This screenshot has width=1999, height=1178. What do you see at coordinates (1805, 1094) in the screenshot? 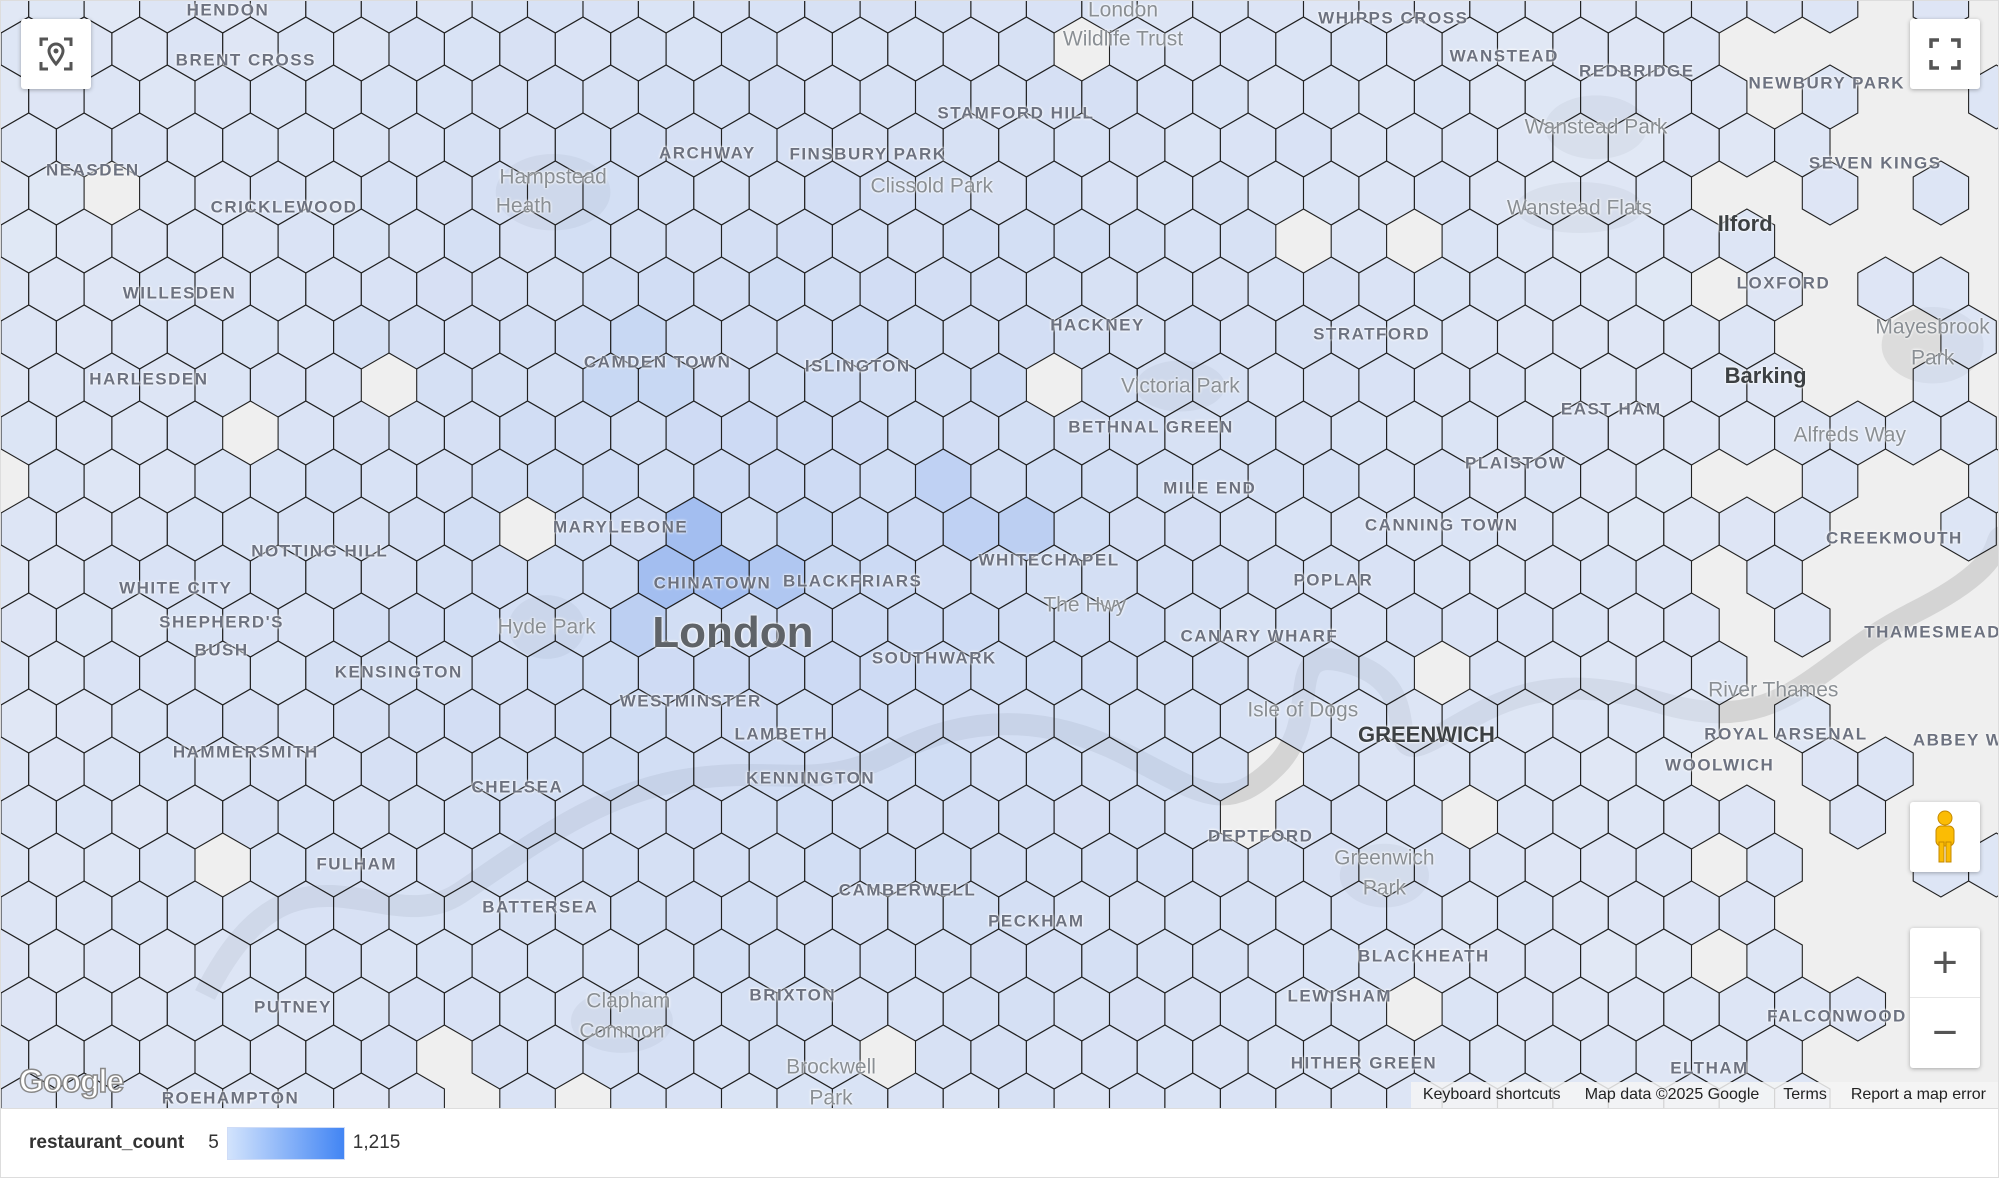
I see `terms-link: Terms` at bounding box center [1805, 1094].